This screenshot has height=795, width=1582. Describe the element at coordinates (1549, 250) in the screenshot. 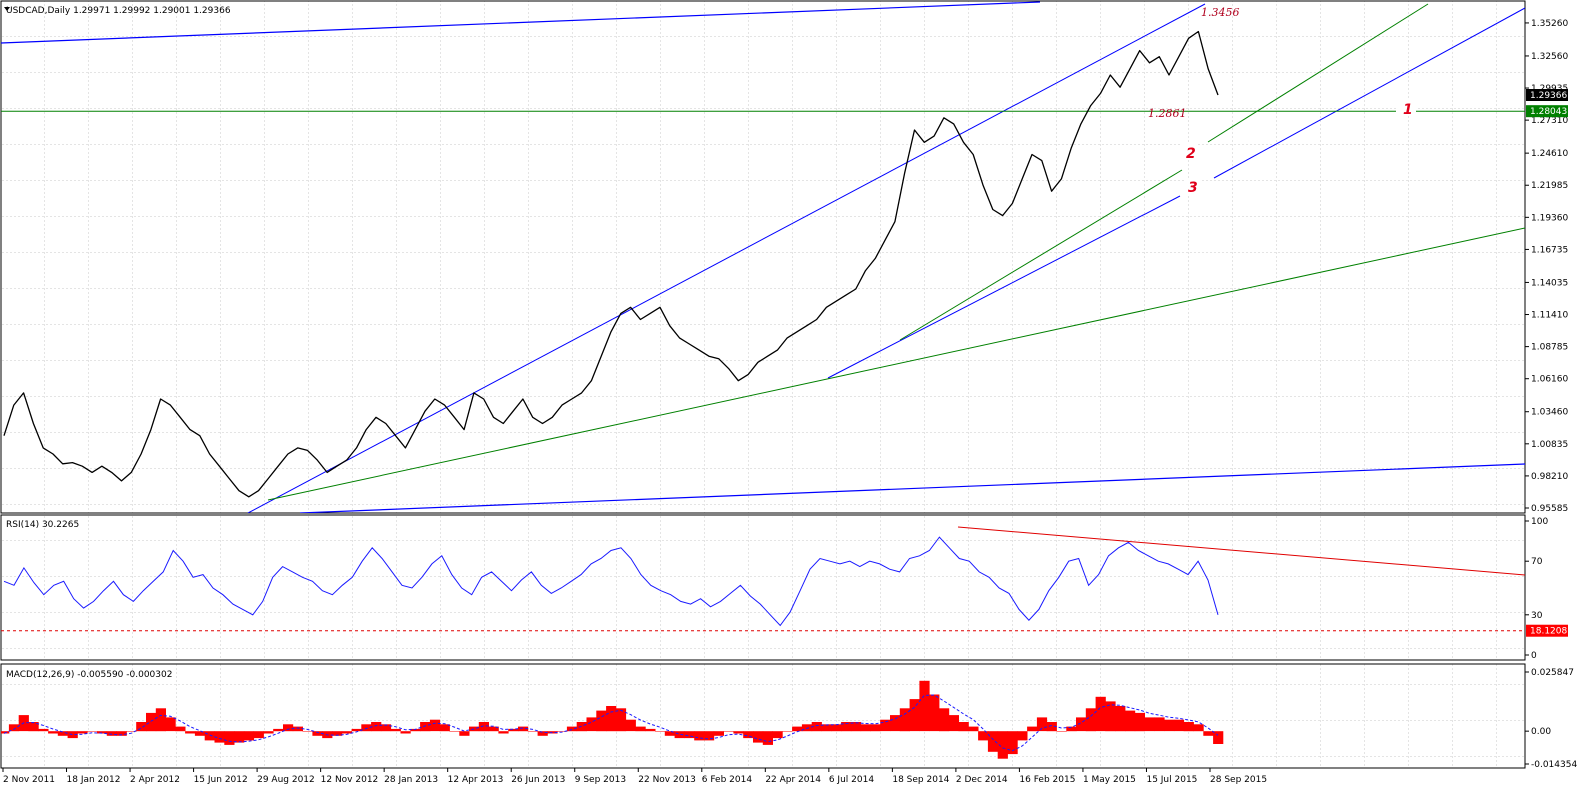

I see `svg-text: 1.16735` at that location.